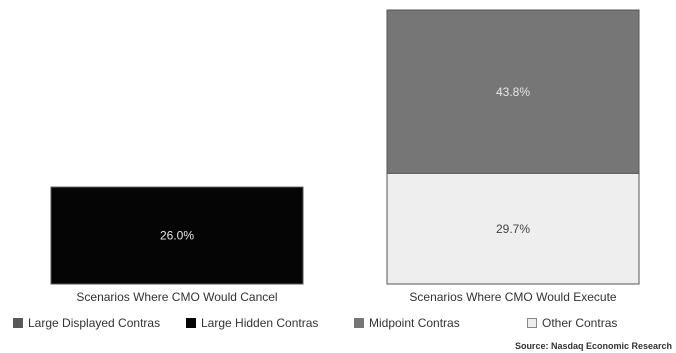  What do you see at coordinates (593, 346) in the screenshot?
I see `source-note: Source: Nasdaq Economic Research` at bounding box center [593, 346].